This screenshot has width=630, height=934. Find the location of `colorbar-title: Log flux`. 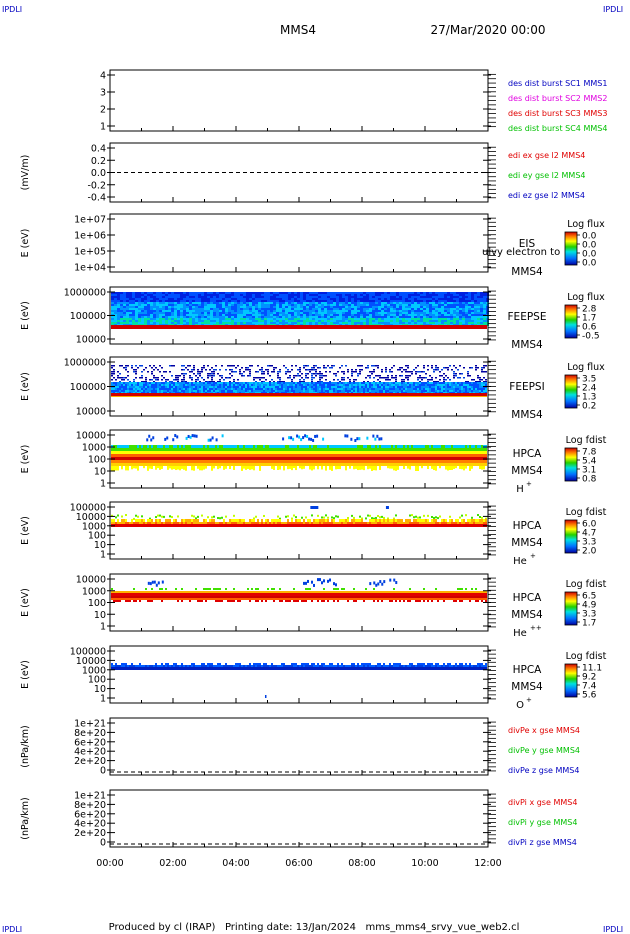

colorbar-title: Log flux is located at coordinates (586, 367).